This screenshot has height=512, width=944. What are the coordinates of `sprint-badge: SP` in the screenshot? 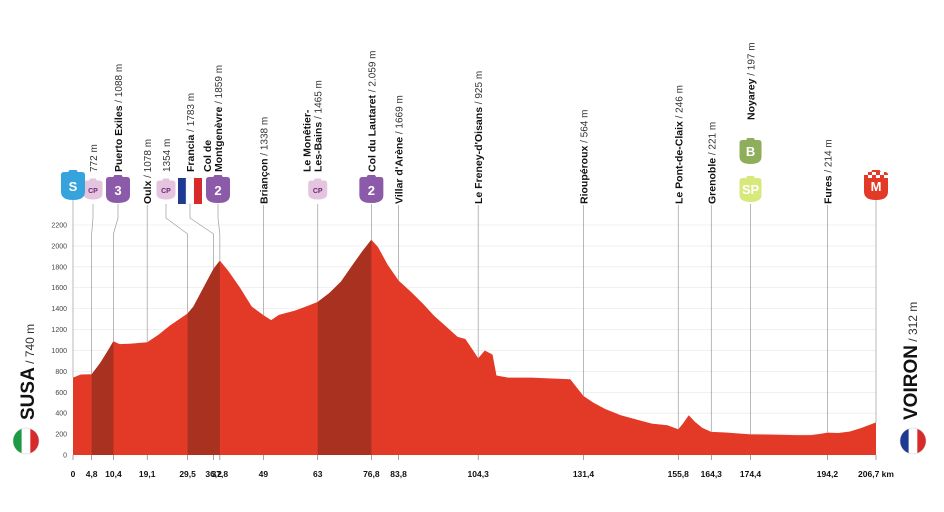 It's located at (750, 189).